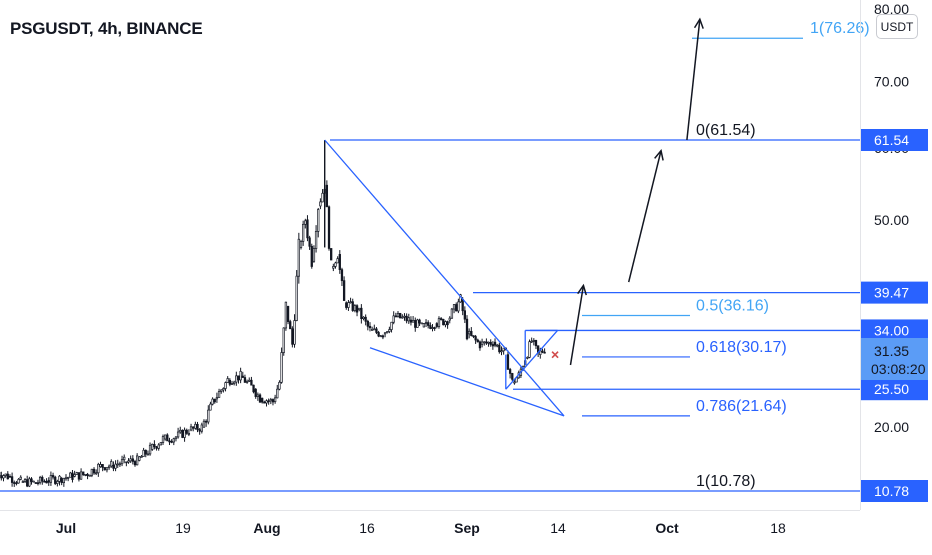 This screenshot has width=932, height=555. What do you see at coordinates (891, 82) in the screenshot?
I see `y-tick-label: 70.00` at bounding box center [891, 82].